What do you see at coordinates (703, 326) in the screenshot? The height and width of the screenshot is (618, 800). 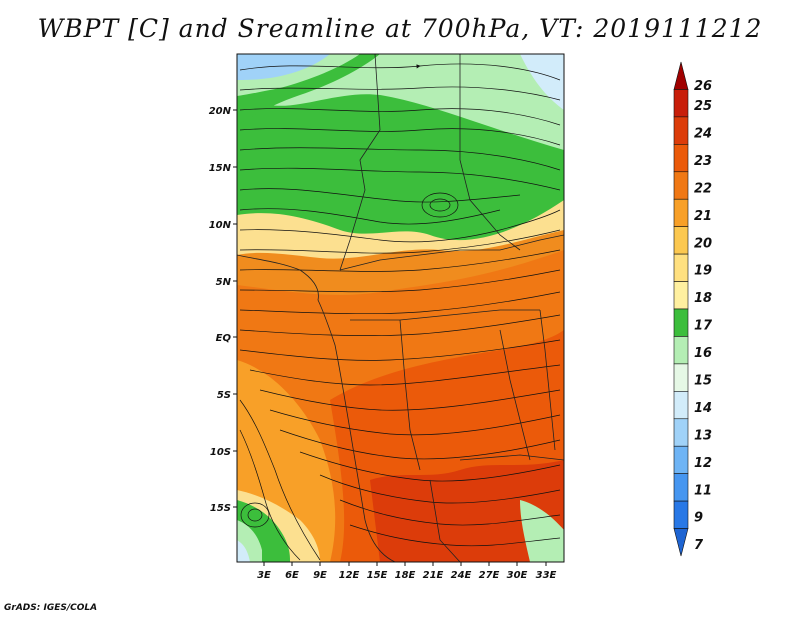 I see `colorbar-label: 17` at bounding box center [703, 326].